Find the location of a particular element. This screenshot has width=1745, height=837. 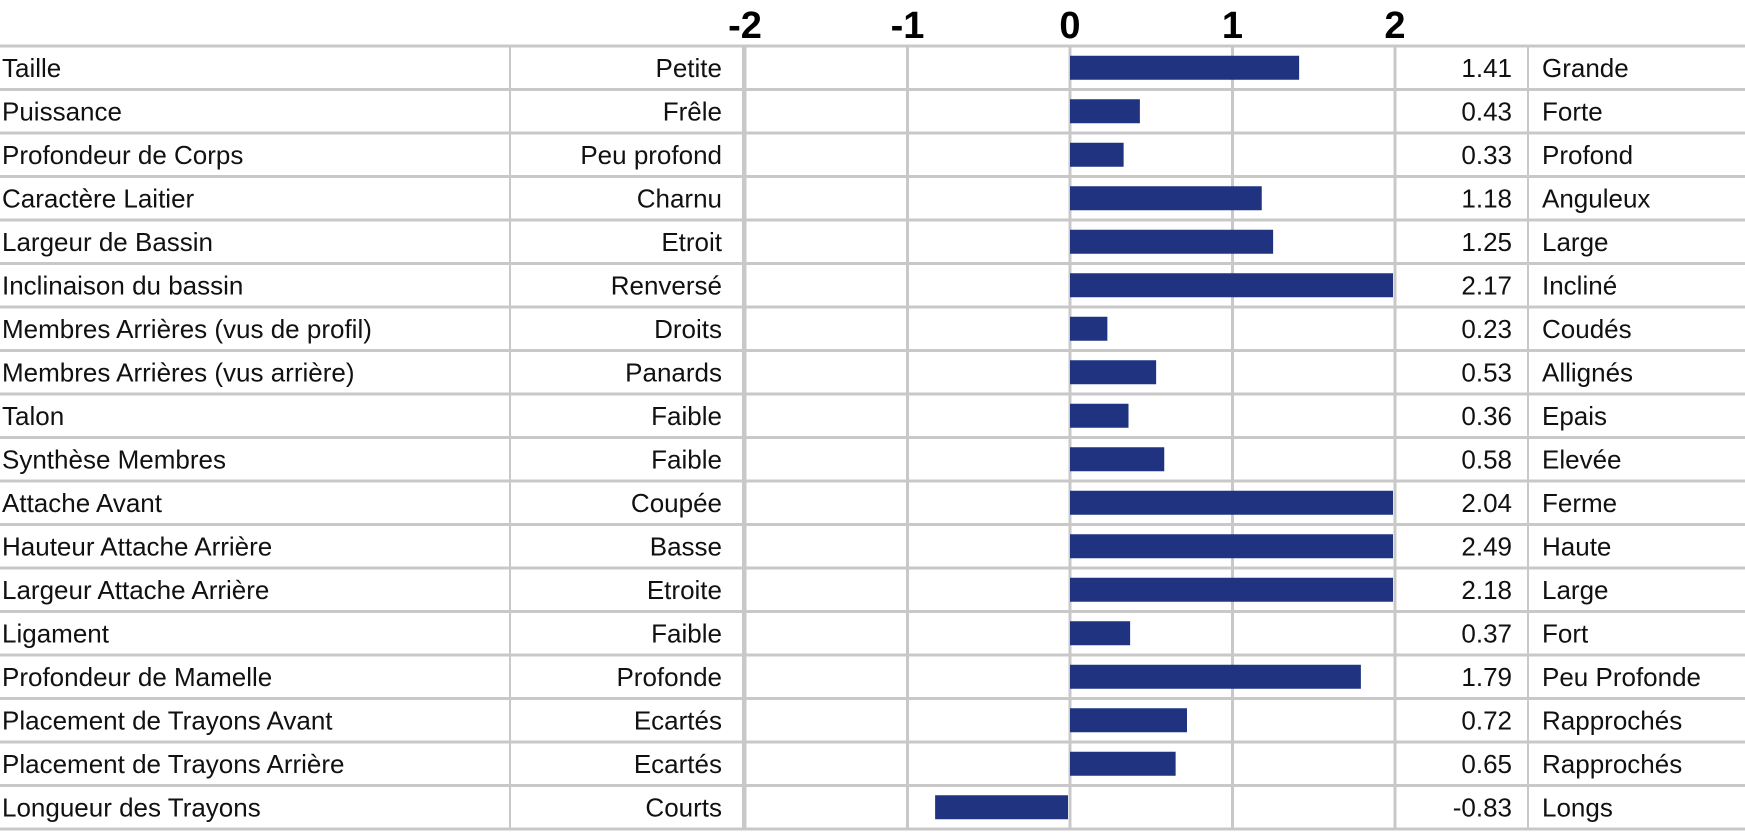

trait-label: Largeur de Bassin is located at coordinates (107, 242).